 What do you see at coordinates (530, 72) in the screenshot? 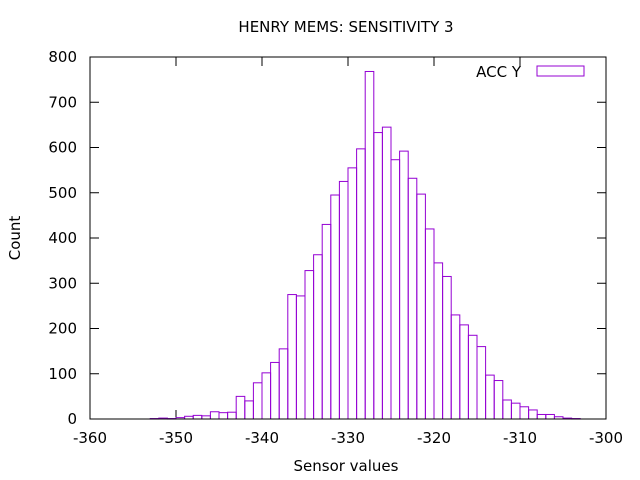
I see `legend: ACC Y` at bounding box center [530, 72].